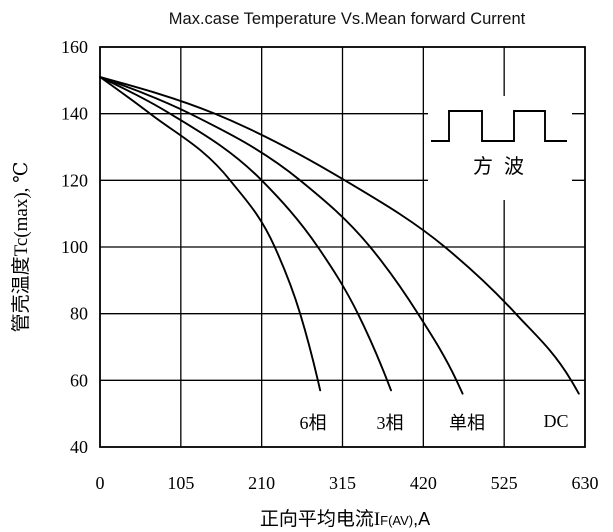  I want to click on y-tick-label: 40, so click(79, 447).